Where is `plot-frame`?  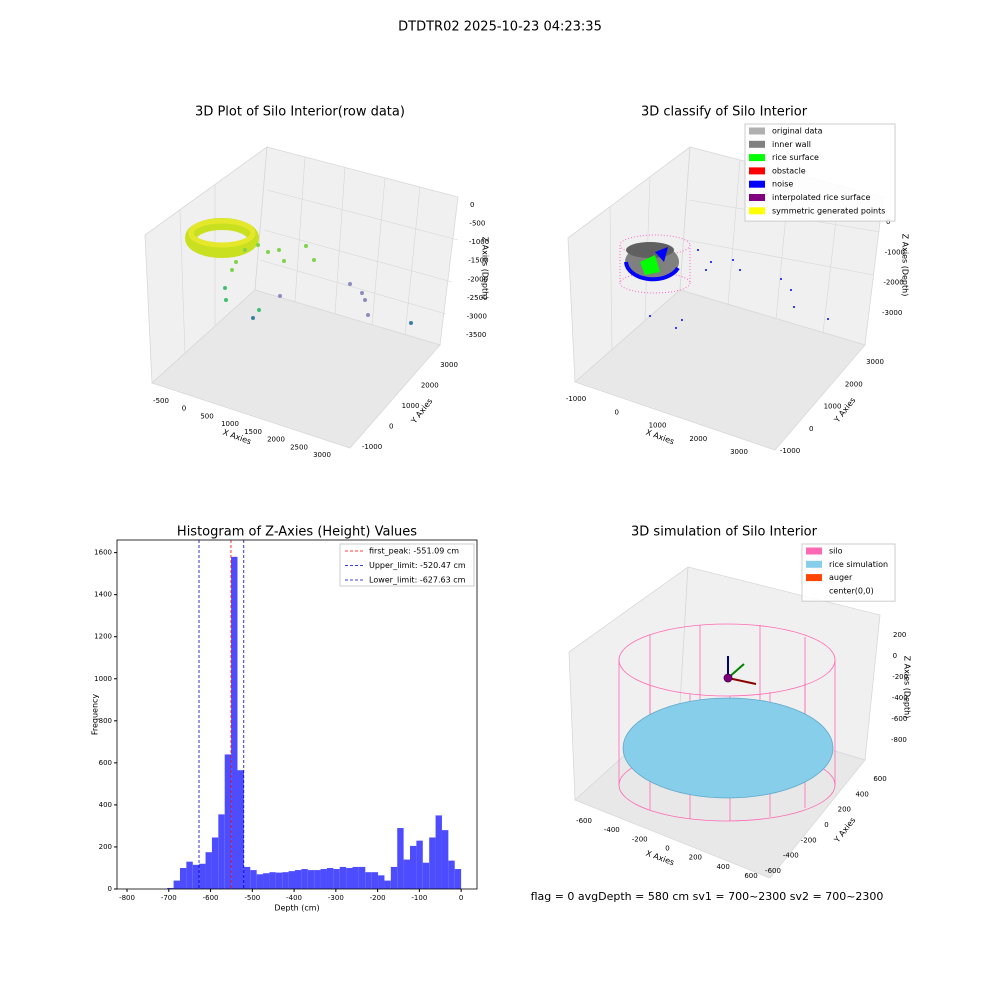
plot-frame is located at coordinates (297, 714).